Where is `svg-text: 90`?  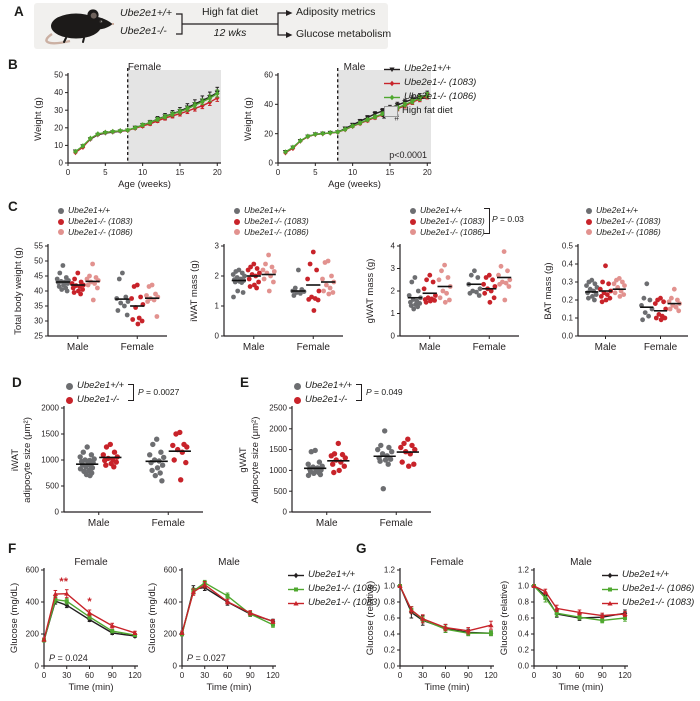 svg-text: 90 is located at coordinates (112, 675).